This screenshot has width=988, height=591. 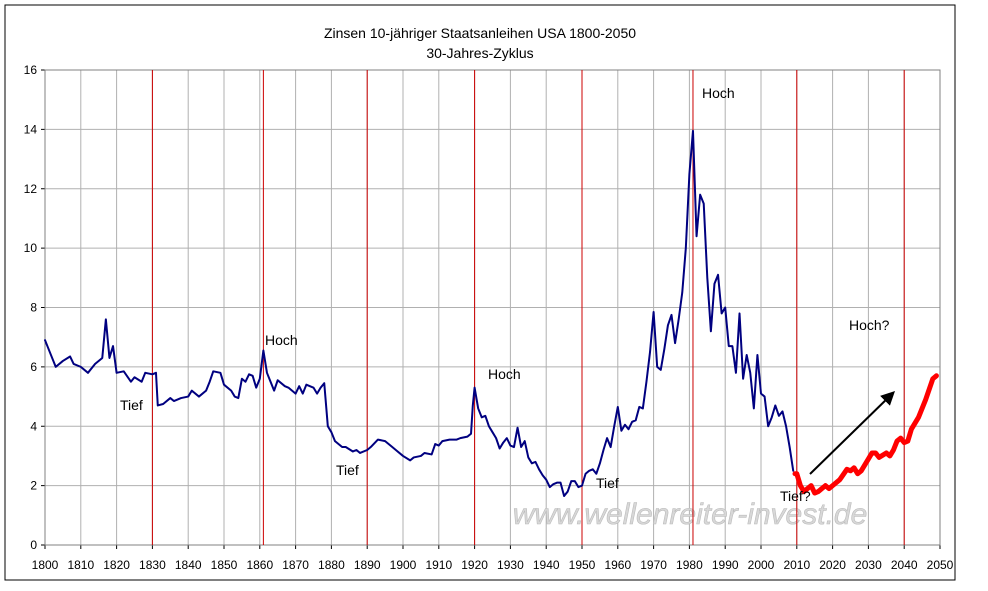 I want to click on x-tick-label: 1900, so click(x=403, y=565).